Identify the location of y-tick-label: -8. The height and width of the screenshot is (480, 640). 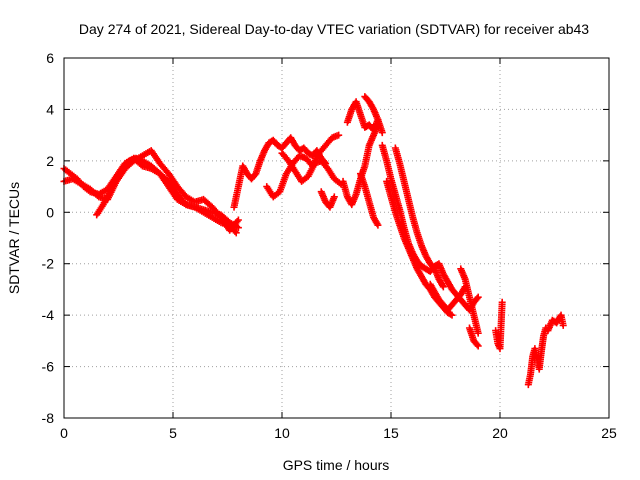
(48, 418).